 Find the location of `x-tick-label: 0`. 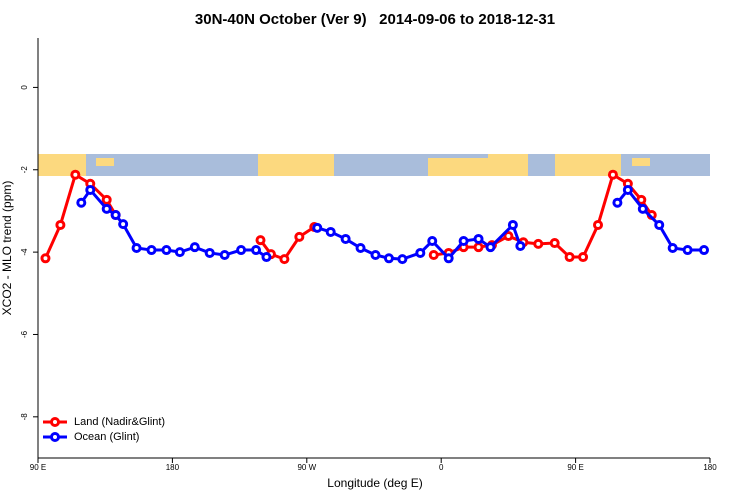

x-tick-label: 0 is located at coordinates (441, 467).